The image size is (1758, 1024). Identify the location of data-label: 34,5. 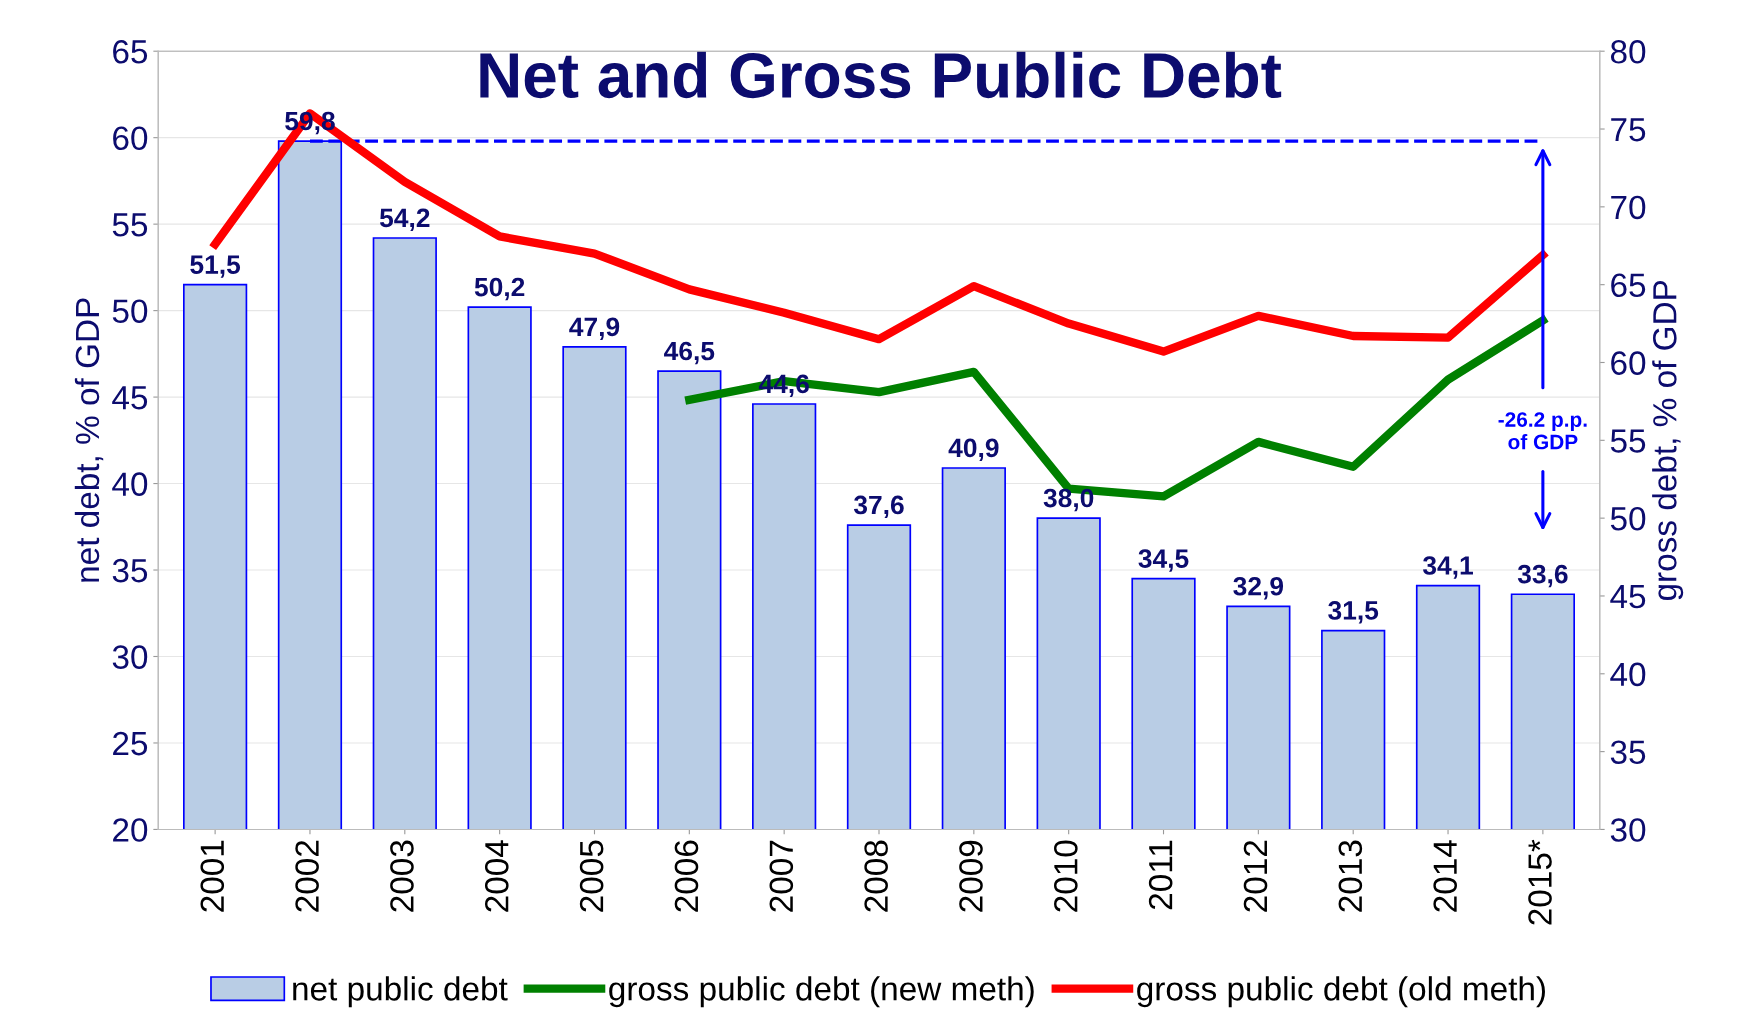
(1163, 560).